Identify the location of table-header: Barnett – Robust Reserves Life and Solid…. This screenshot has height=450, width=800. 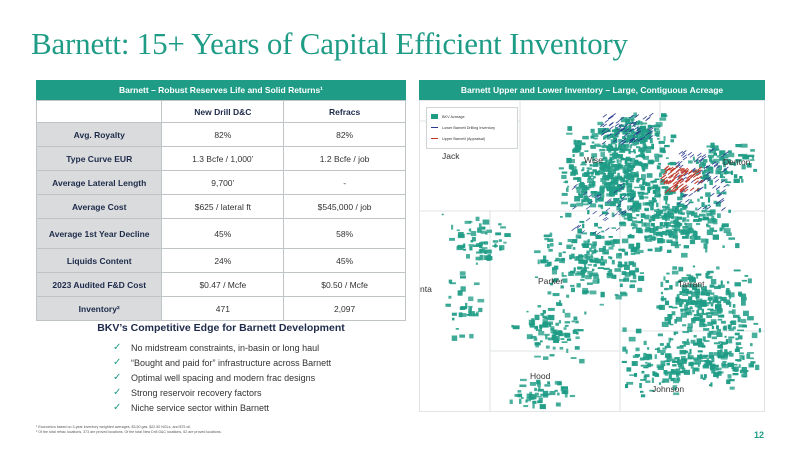
(221, 90).